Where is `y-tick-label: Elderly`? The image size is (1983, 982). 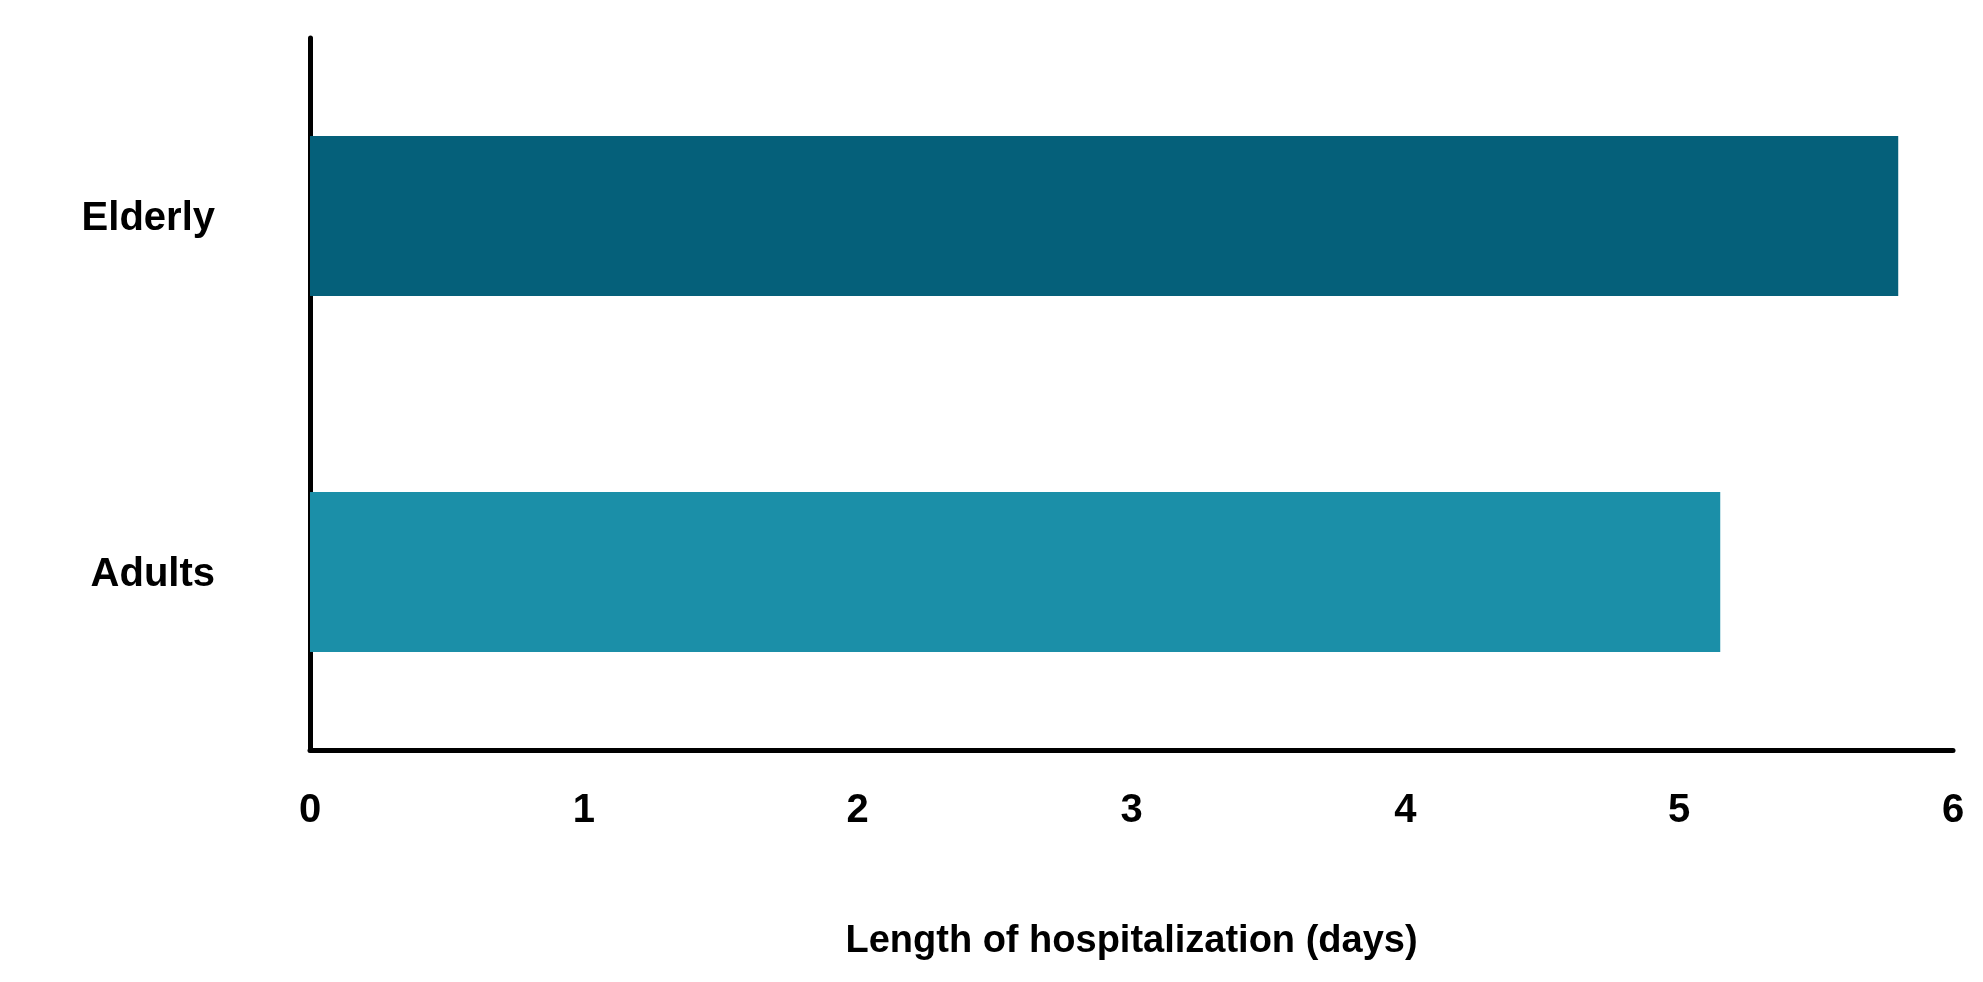
y-tick-label: Elderly is located at coordinates (148, 216).